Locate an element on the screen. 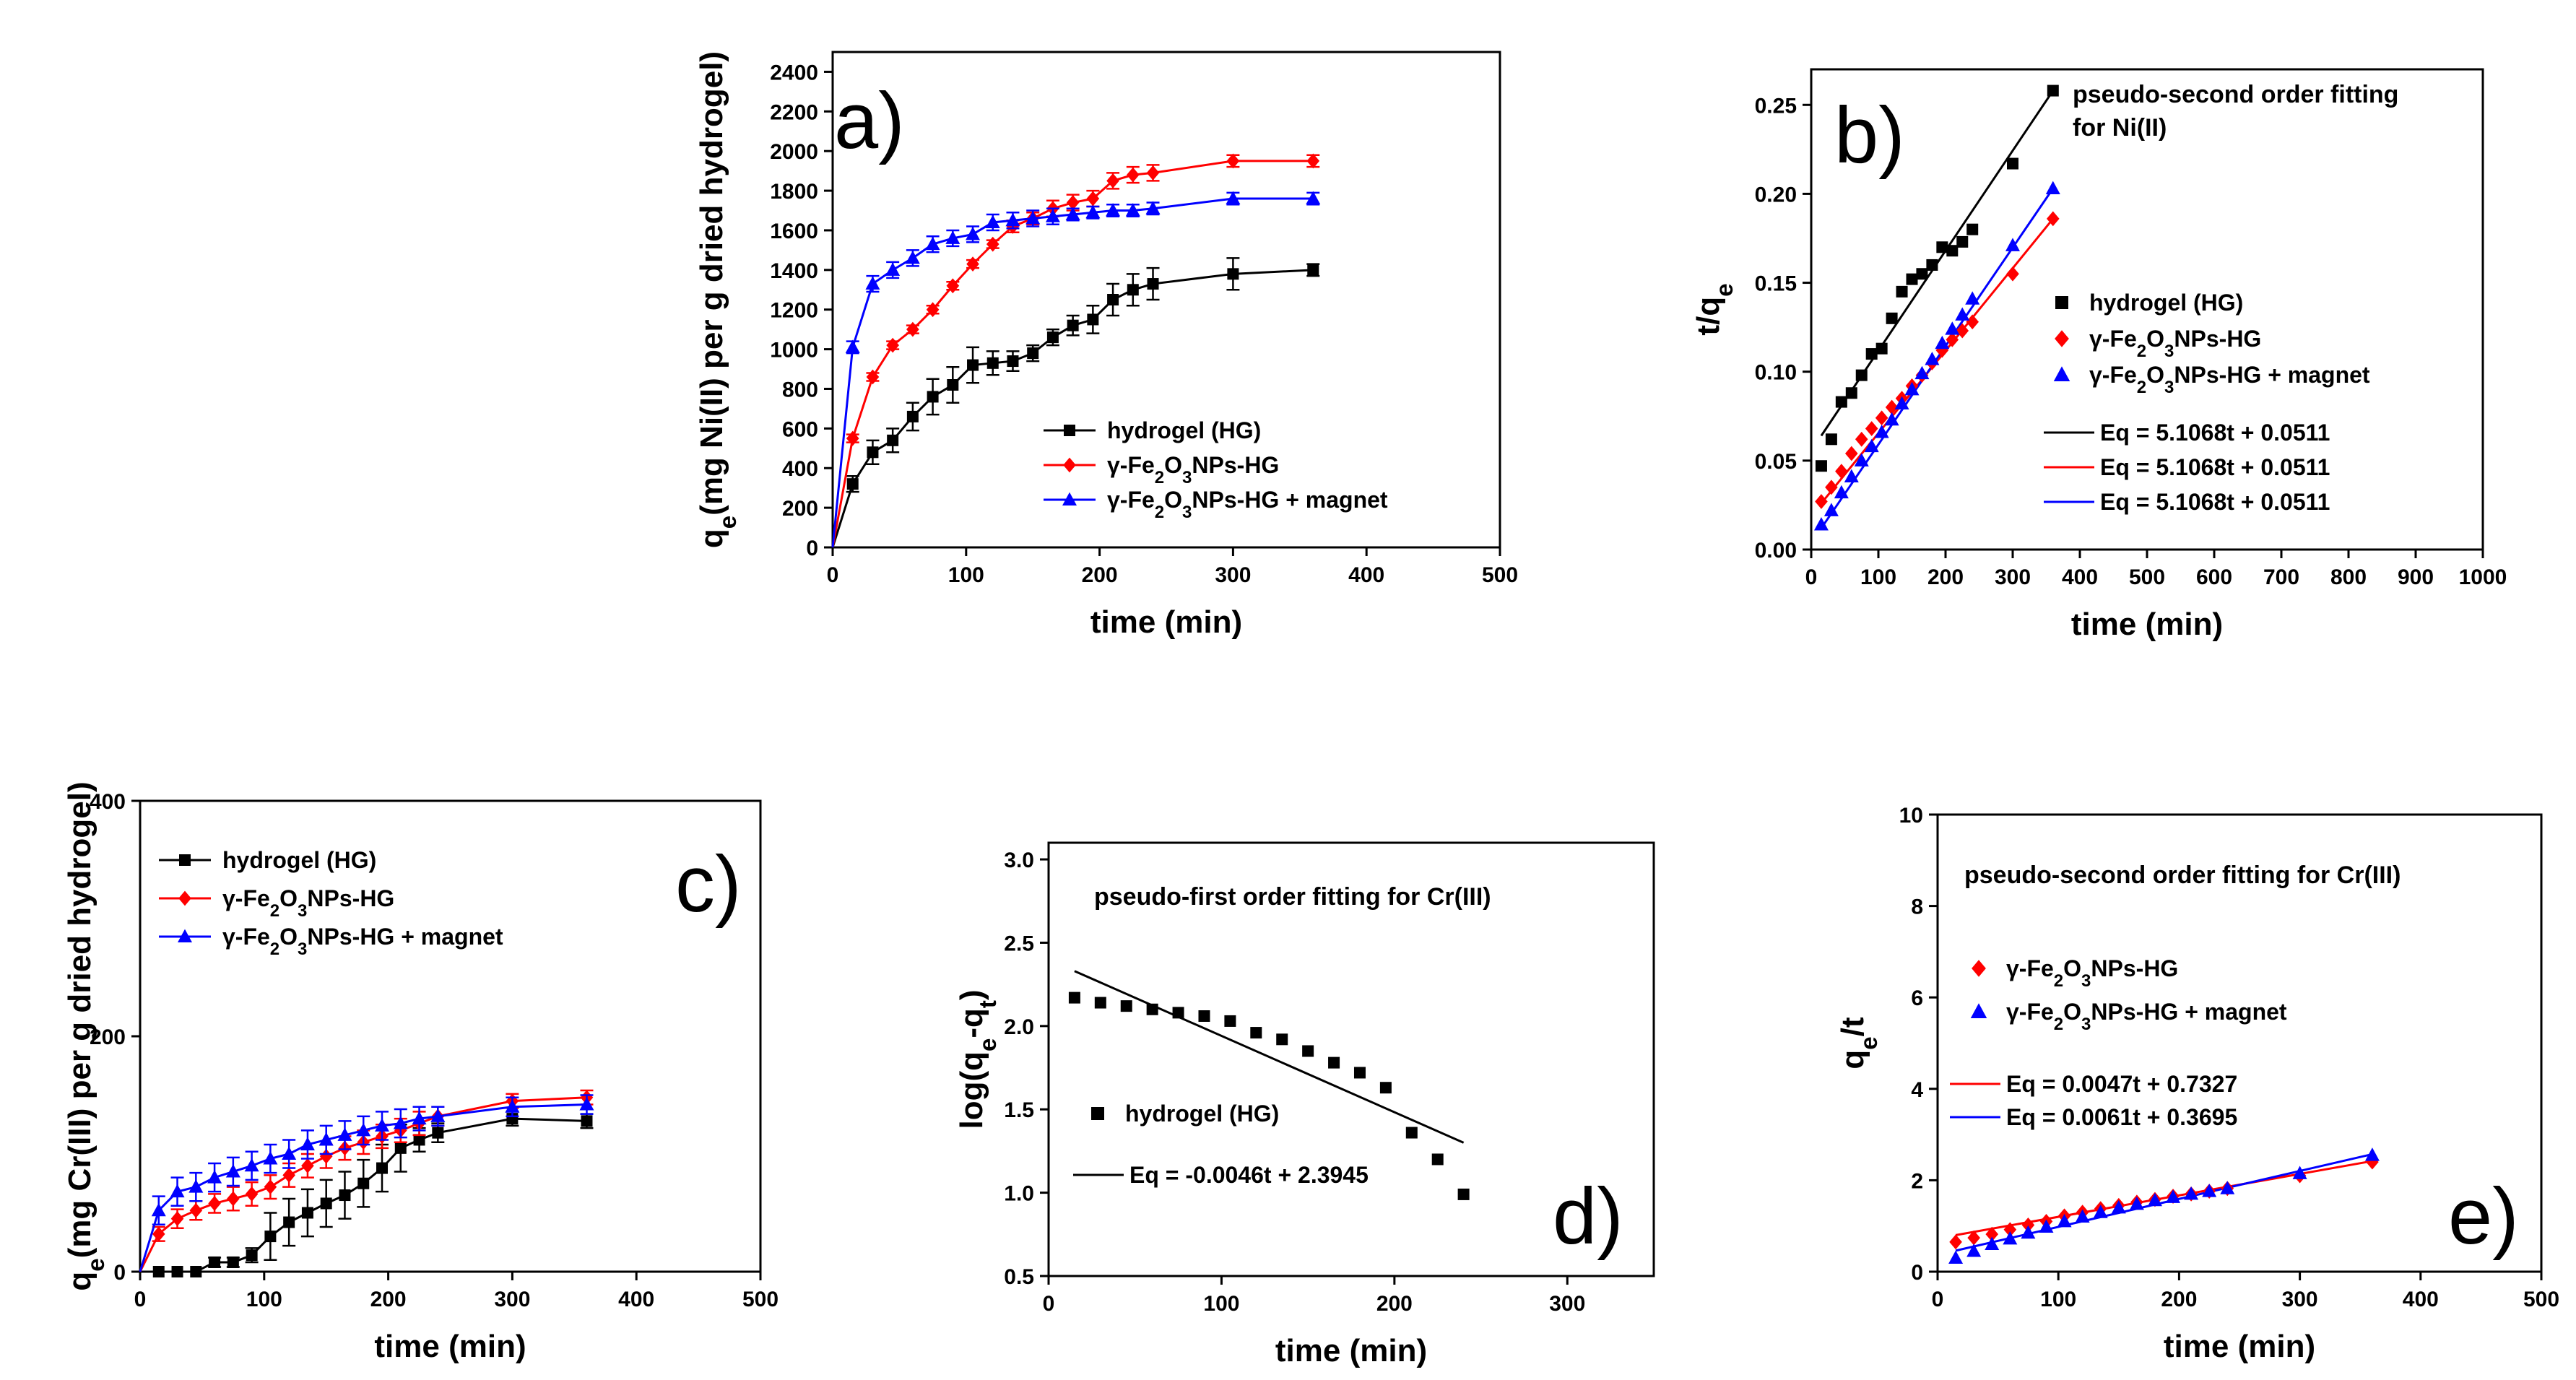  legend-label: hydrogel (HG) is located at coordinates (1184, 430).